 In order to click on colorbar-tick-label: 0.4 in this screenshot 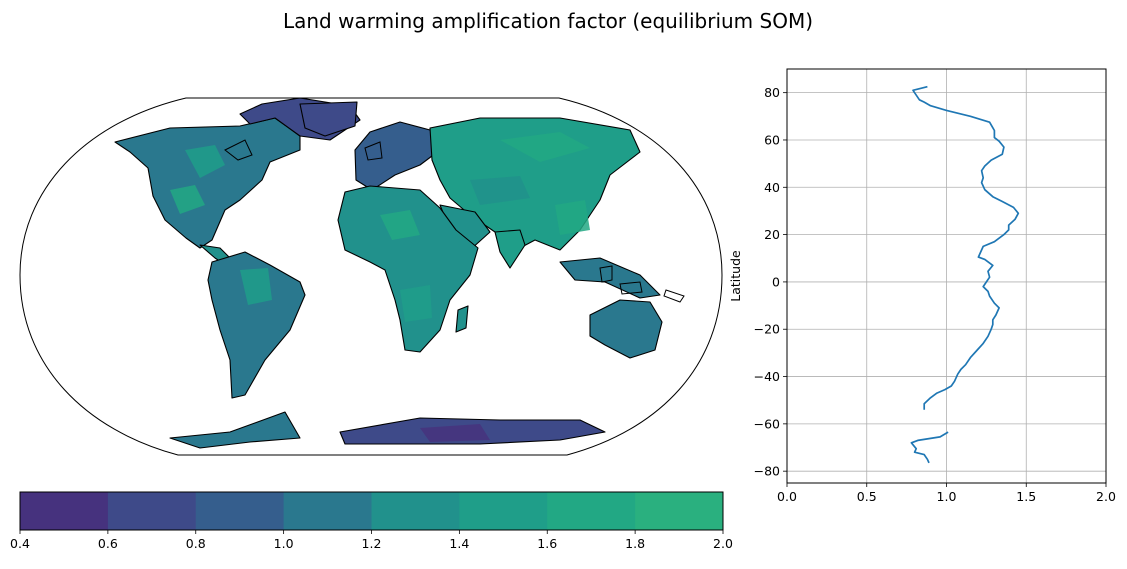, I will do `click(20, 543)`.